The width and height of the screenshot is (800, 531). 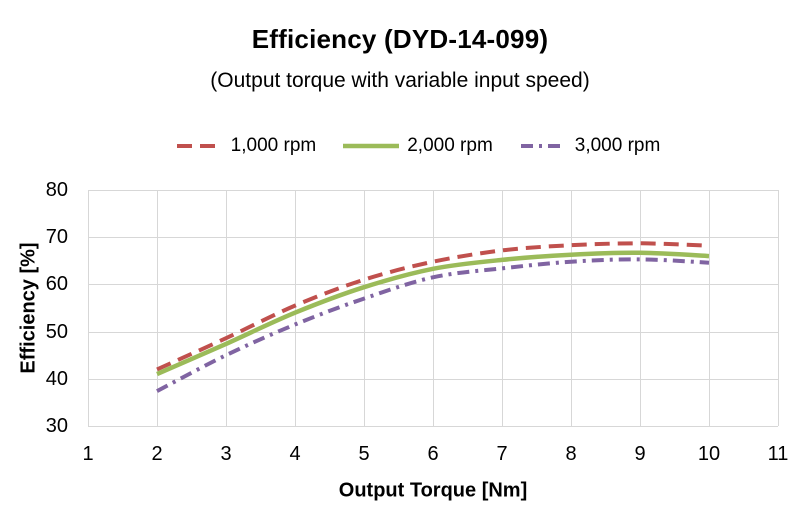 What do you see at coordinates (199, 146) in the screenshot?
I see `dashed-line-icon` at bounding box center [199, 146].